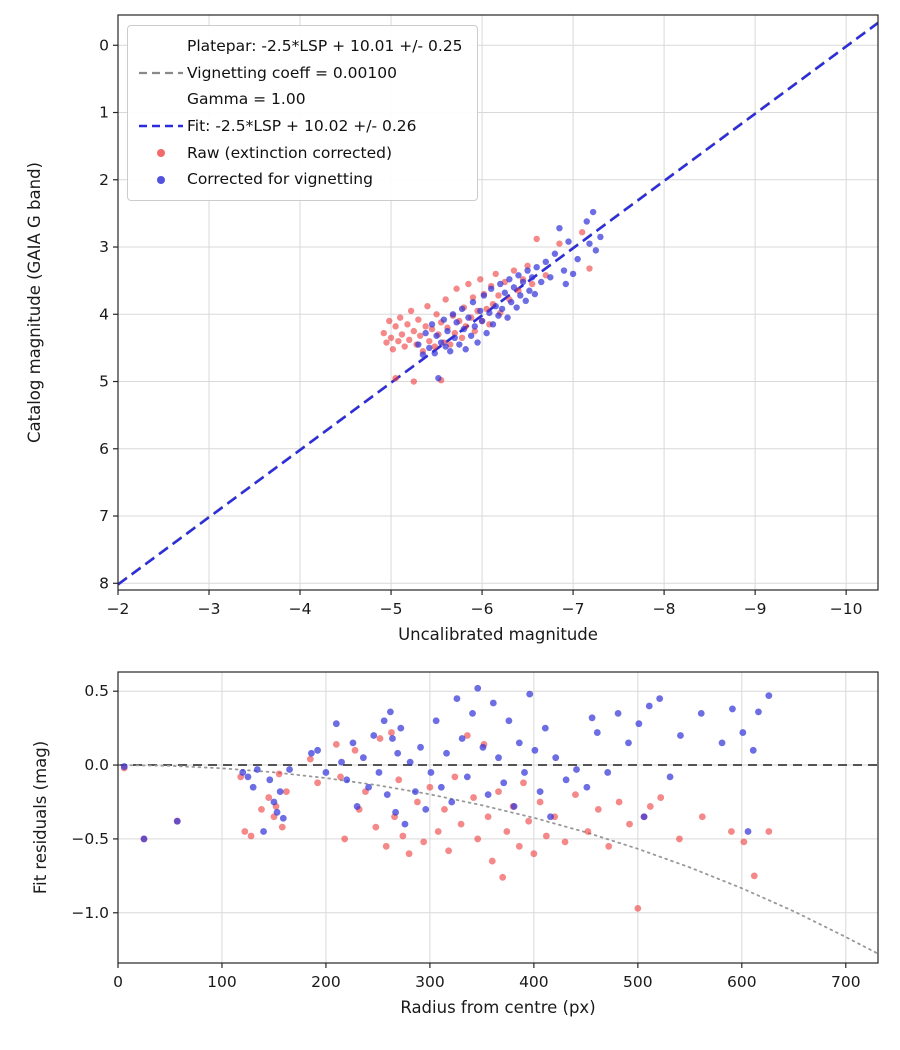 The width and height of the screenshot is (900, 1050). I want to click on x-tick-label: −5, so click(391, 609).